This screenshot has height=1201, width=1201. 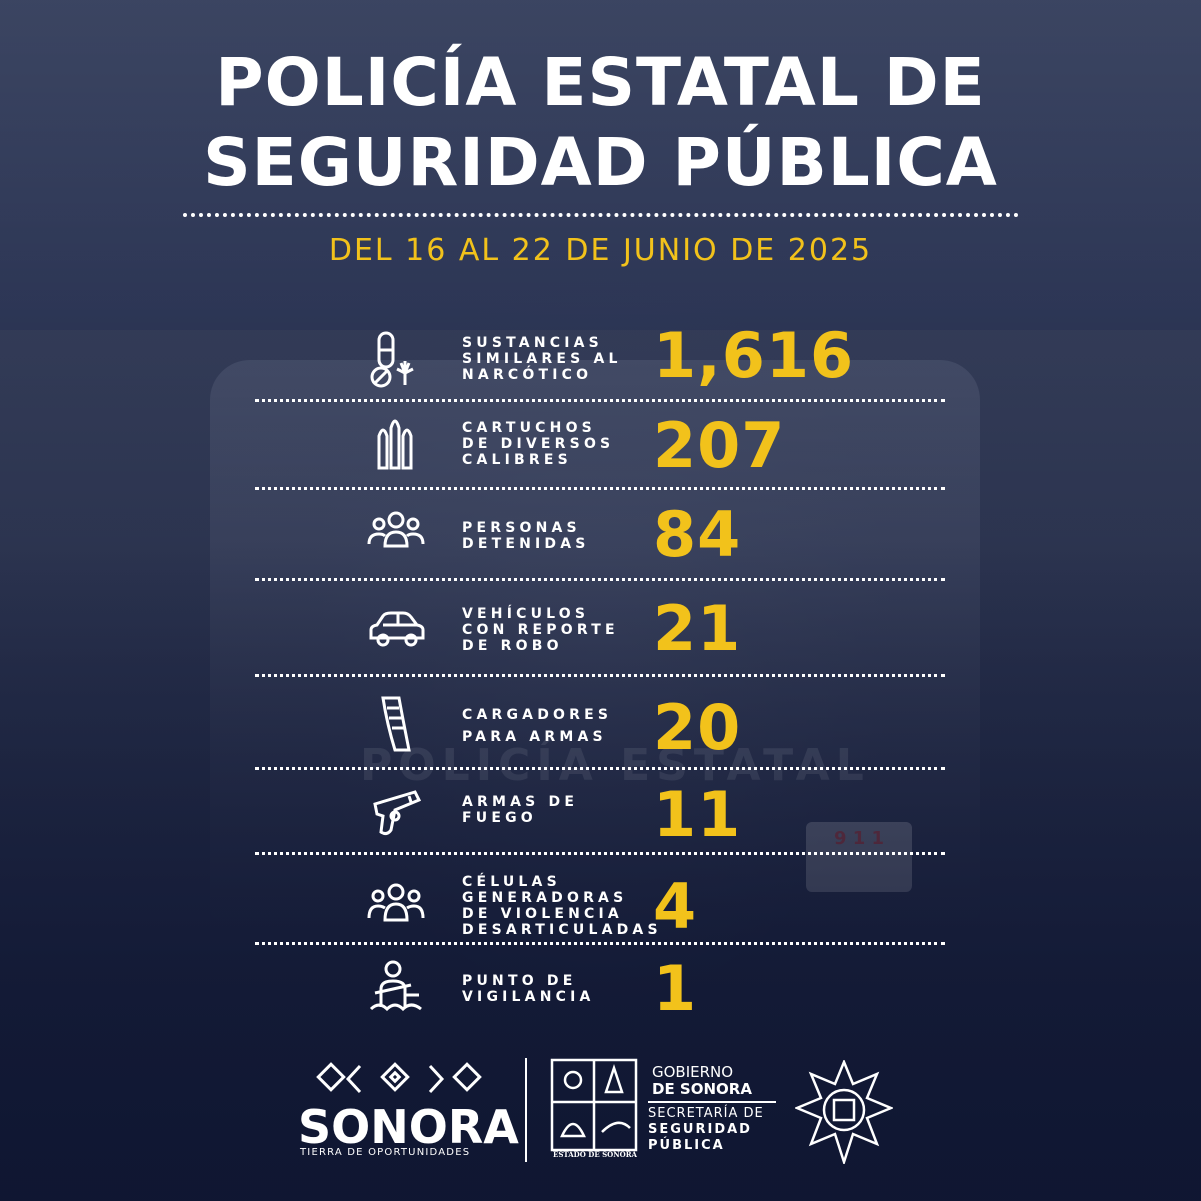 What do you see at coordinates (700, 1129) in the screenshot?
I see `seguridad-line: SEGURIDAD` at bounding box center [700, 1129].